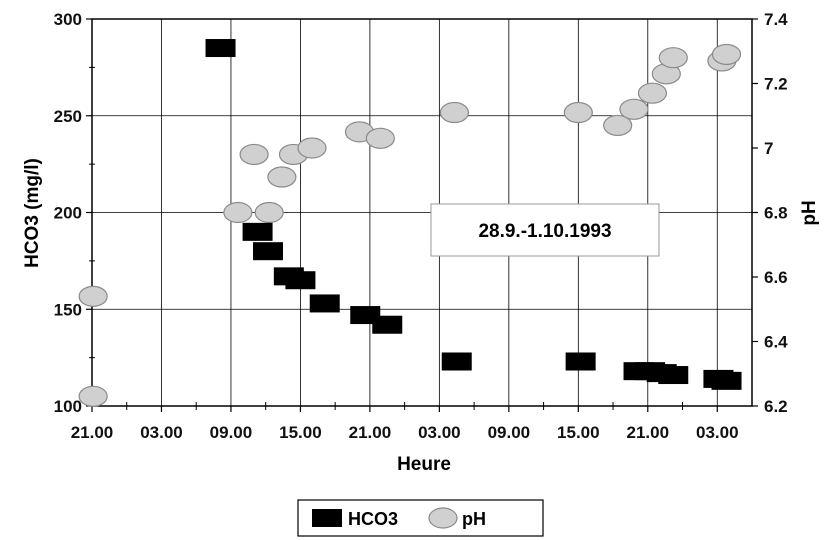 The image size is (834, 540). I want to click on left-axis-ticks: 100 150 200 250 300, so click(74, 213).